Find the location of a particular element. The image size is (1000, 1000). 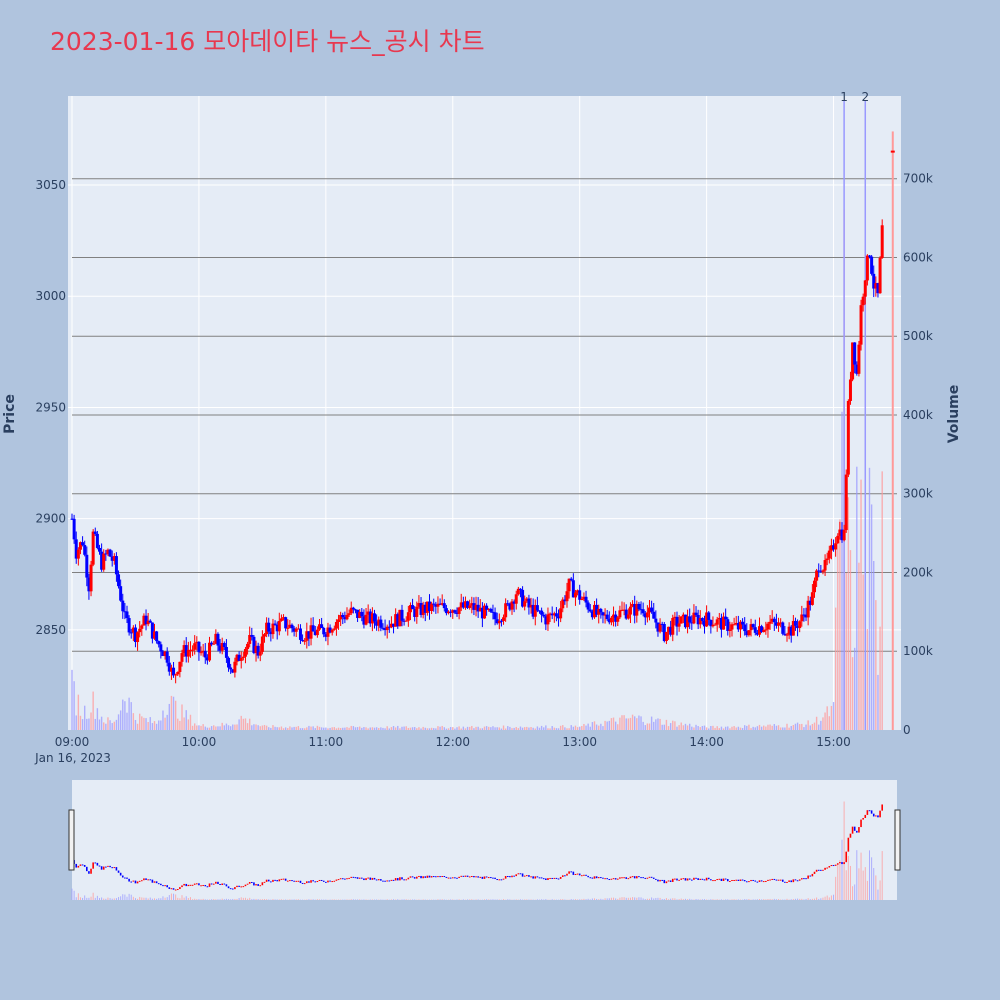

event-label: 2 is located at coordinates (865, 97).